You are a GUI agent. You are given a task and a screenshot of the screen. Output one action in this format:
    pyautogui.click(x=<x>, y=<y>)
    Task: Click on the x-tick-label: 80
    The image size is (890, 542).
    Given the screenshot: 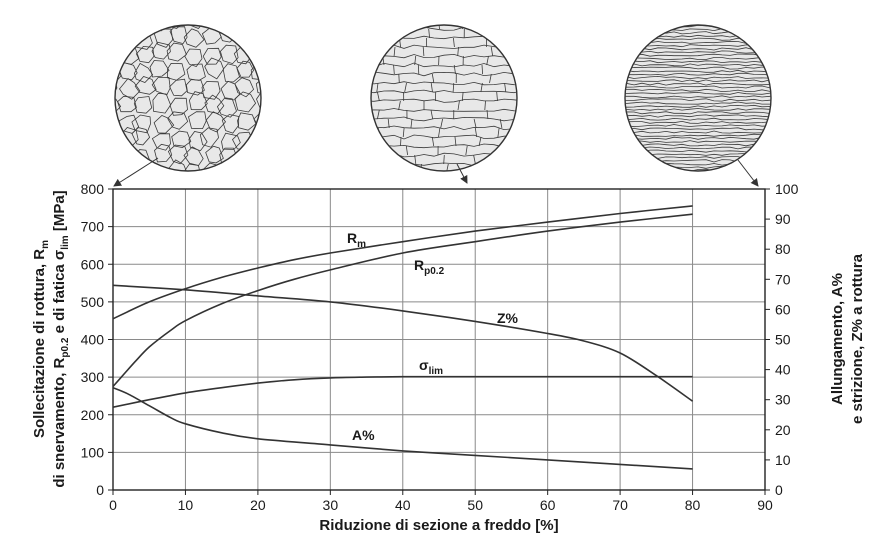 What is the action you would take?
    pyautogui.click(x=693, y=505)
    